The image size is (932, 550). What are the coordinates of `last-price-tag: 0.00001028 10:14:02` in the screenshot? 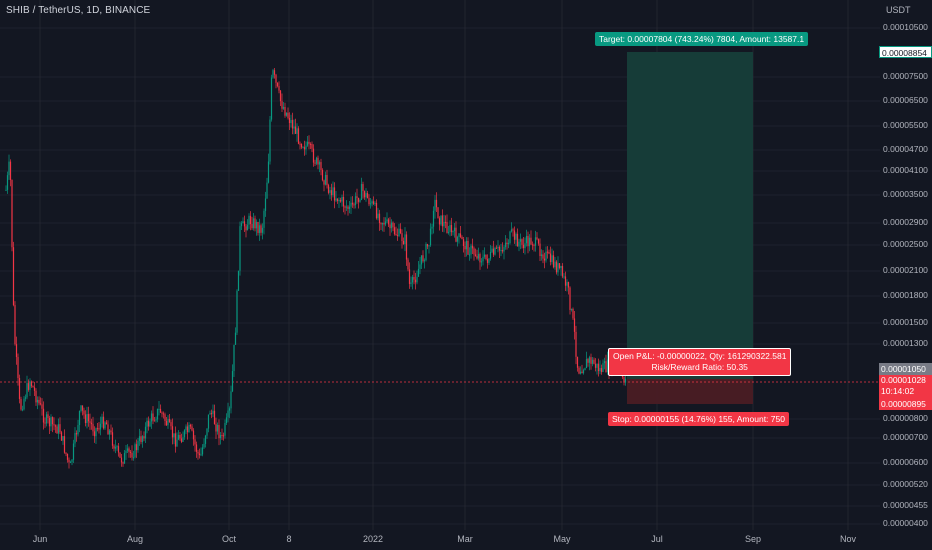 It's located at (905, 387).